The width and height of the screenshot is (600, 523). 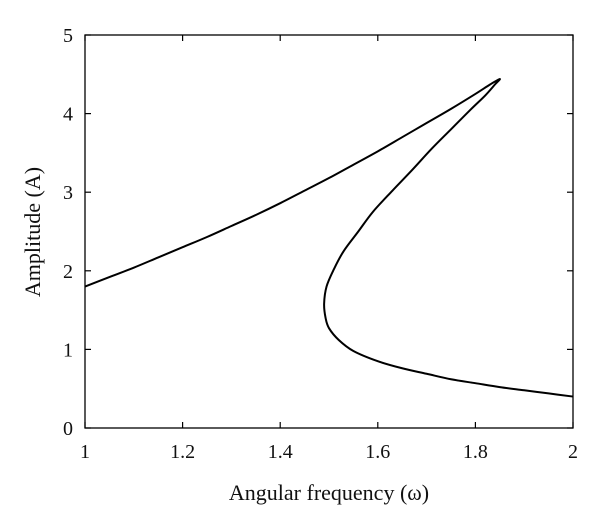 I want to click on x-tick-label: 1.2, so click(x=182, y=452).